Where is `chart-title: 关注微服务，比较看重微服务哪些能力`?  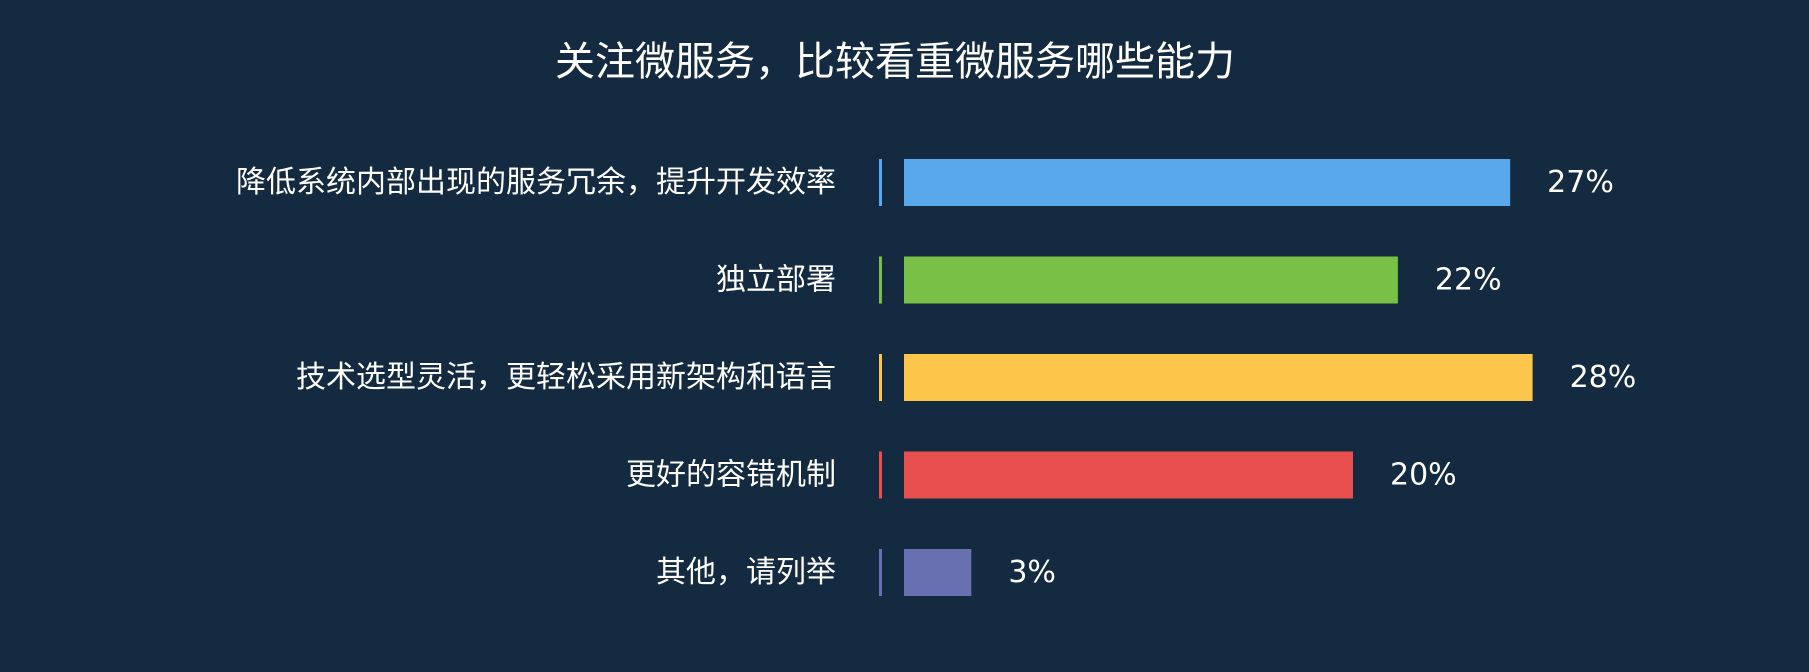 chart-title: 关注微服务，比较看重微服务哪些能力 is located at coordinates (895, 62).